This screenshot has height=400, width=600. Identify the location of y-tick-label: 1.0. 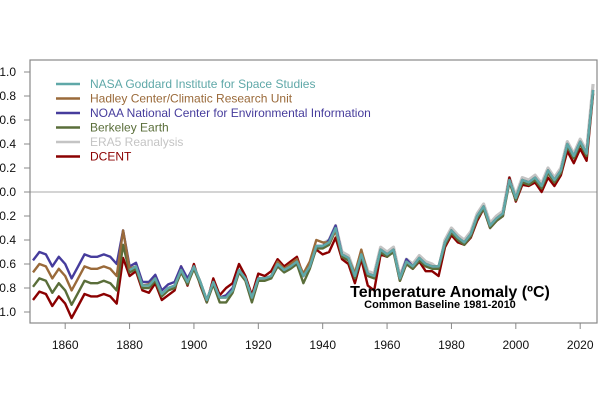
(8, 72).